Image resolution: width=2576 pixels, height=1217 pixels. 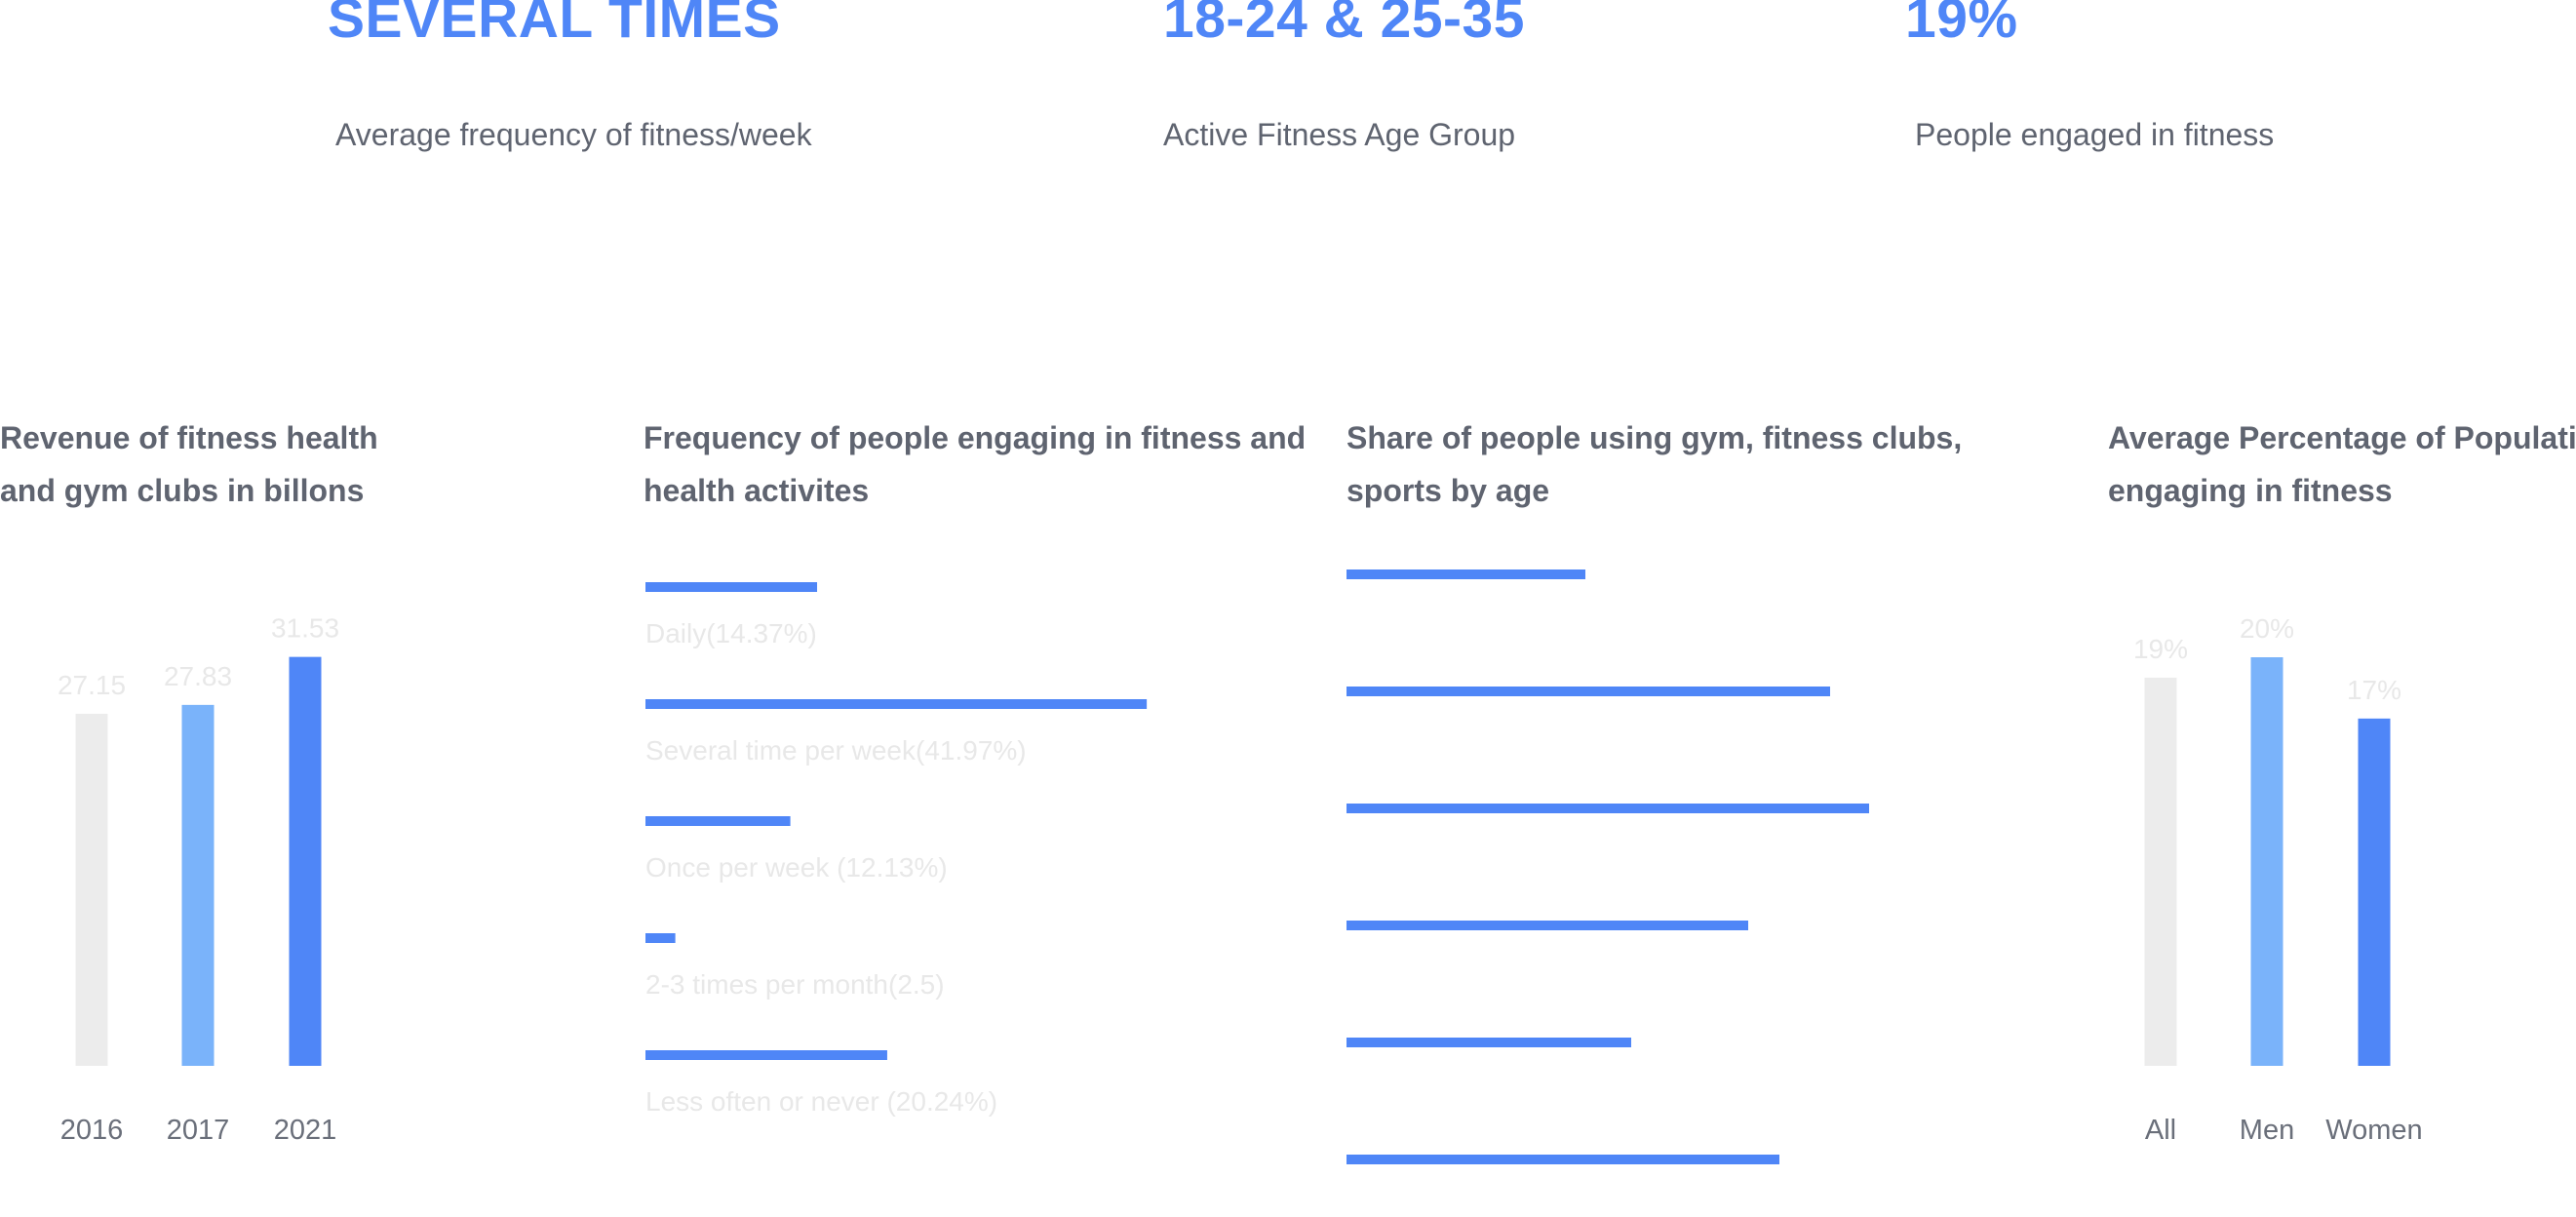 I want to click on stat-engaged-value: 19%, so click(x=1961, y=25).